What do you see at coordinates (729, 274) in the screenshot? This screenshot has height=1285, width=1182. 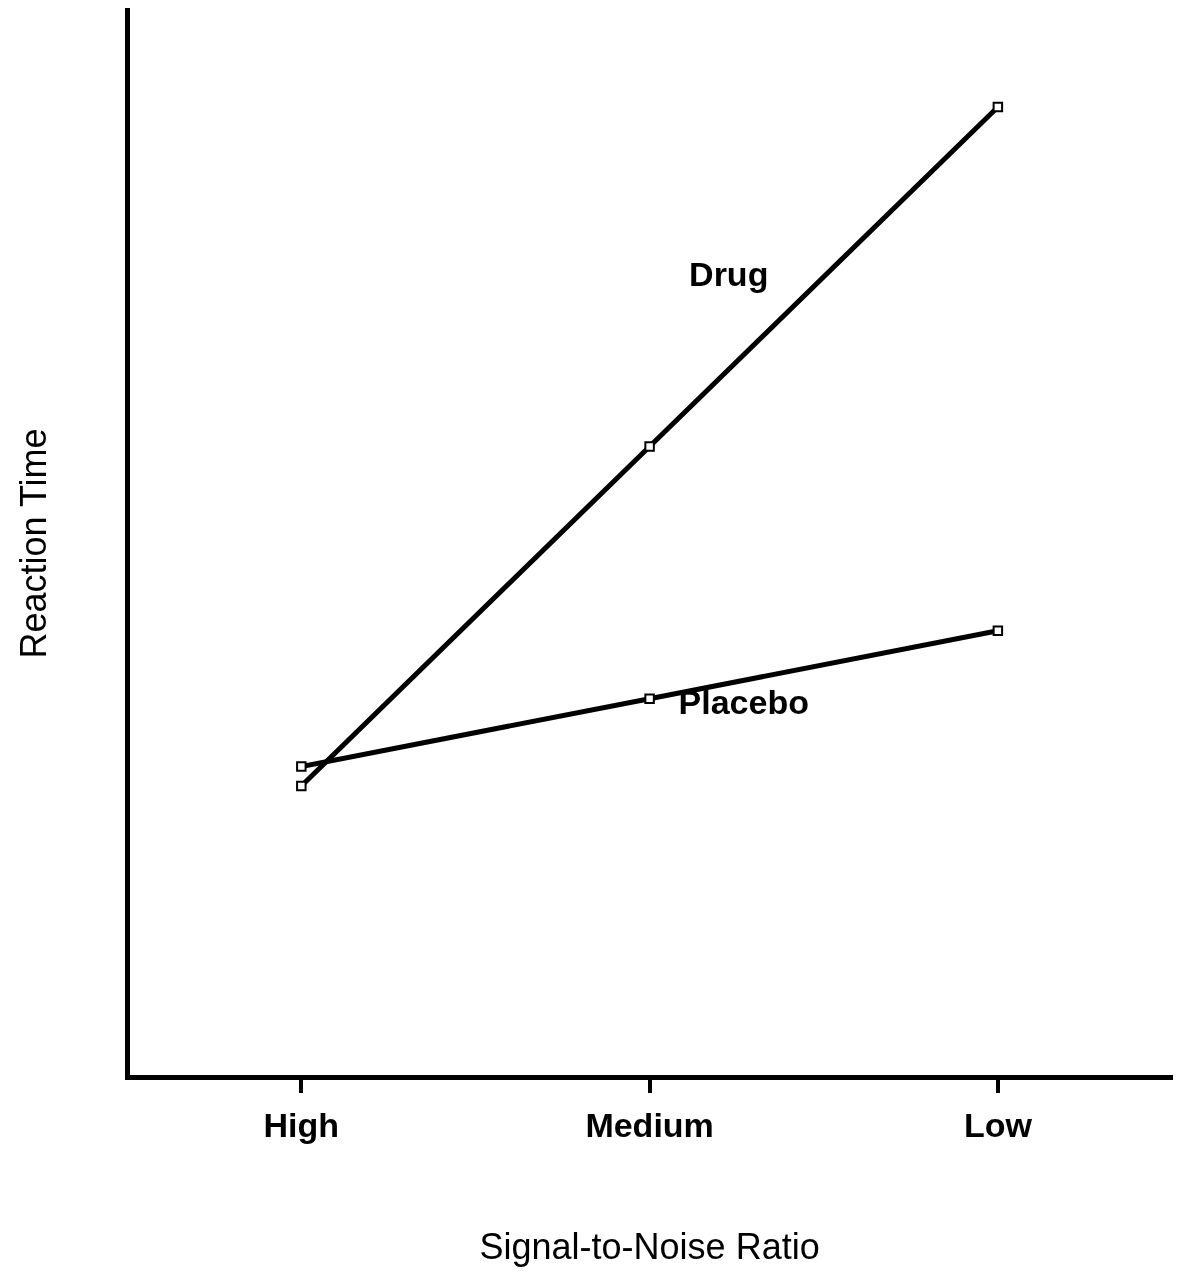 I see `series-label: Drug` at bounding box center [729, 274].